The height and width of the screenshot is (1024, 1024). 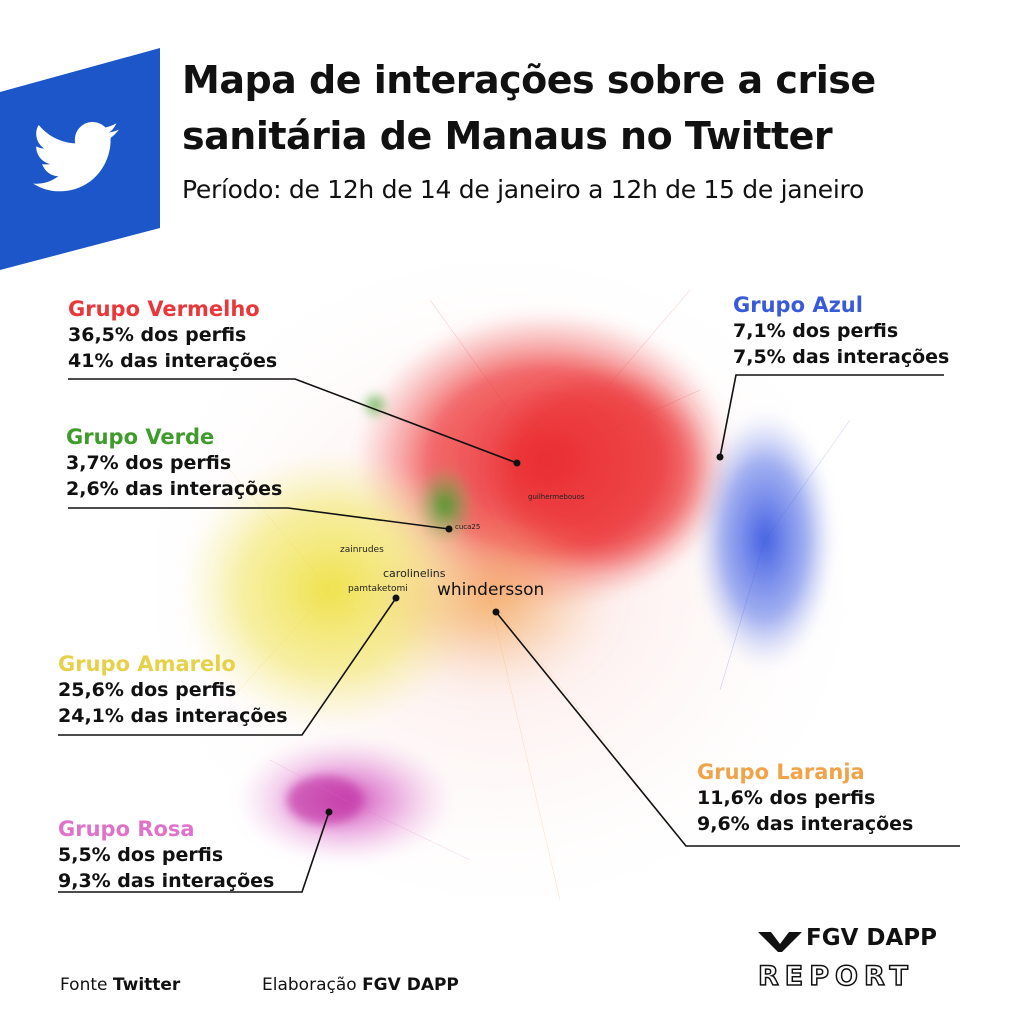 I want to click on twitter-bird-icon, so click(x=75, y=157).